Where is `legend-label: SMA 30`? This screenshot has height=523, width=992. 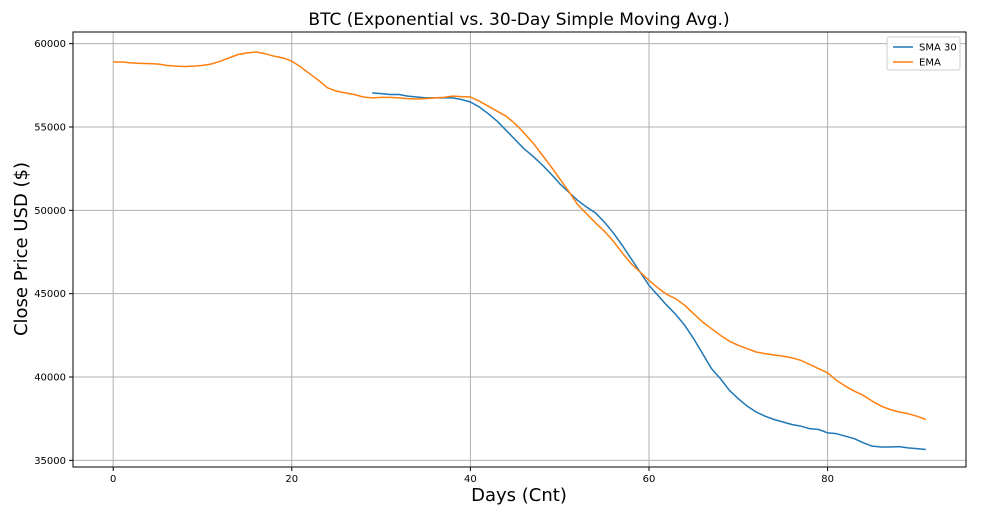
legend-label: SMA 30 is located at coordinates (938, 48).